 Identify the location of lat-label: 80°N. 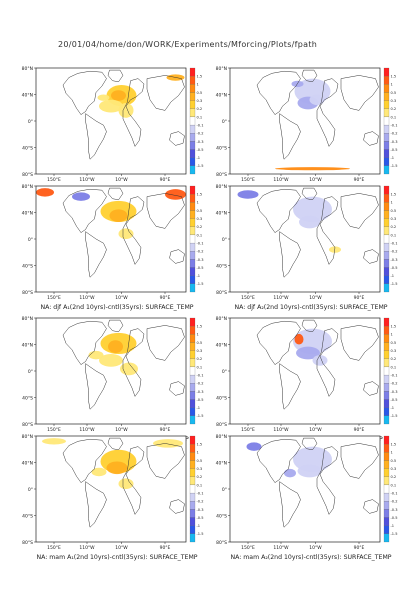
(27, 69).